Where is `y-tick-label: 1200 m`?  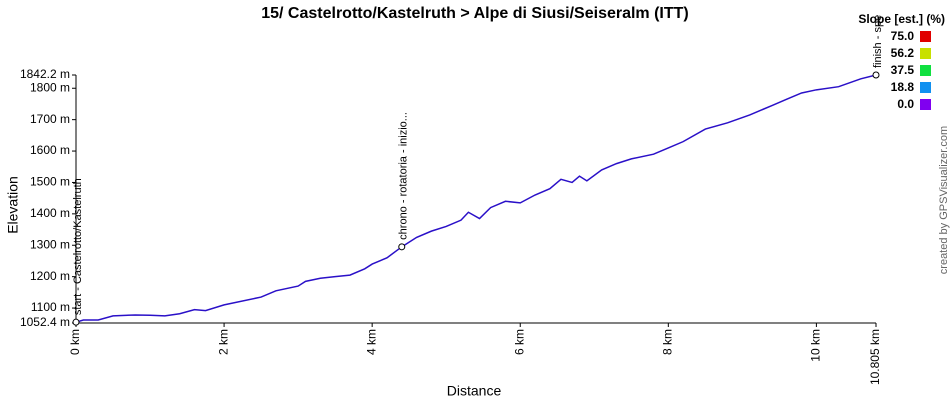 y-tick-label: 1200 m is located at coordinates (50, 276).